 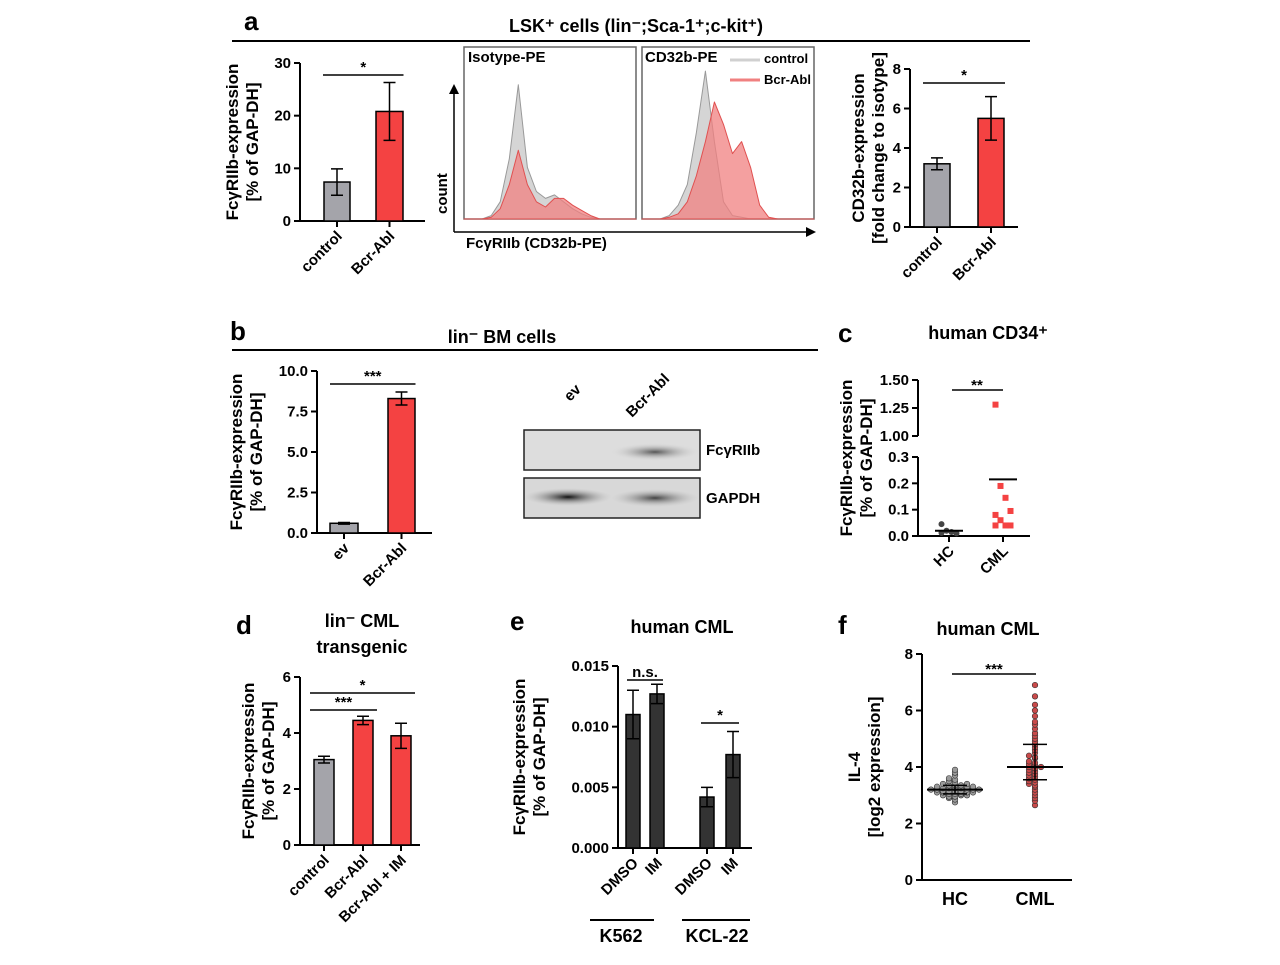 What do you see at coordinates (297, 412) in the screenshot?
I see `y-tick-label: 7.5` at bounding box center [297, 412].